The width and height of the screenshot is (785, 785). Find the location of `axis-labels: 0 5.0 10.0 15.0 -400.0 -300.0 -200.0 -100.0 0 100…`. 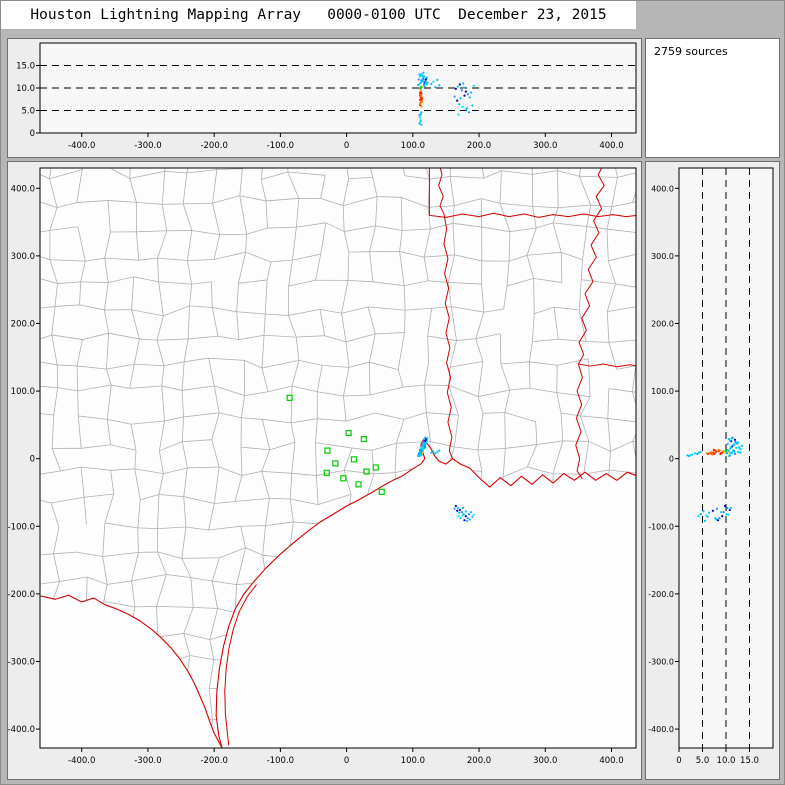

axis-labels: 0 5.0 10.0 15.0 -400.0 -300.0 -200.0 -100.0 0 100… is located at coordinates (703, 475).